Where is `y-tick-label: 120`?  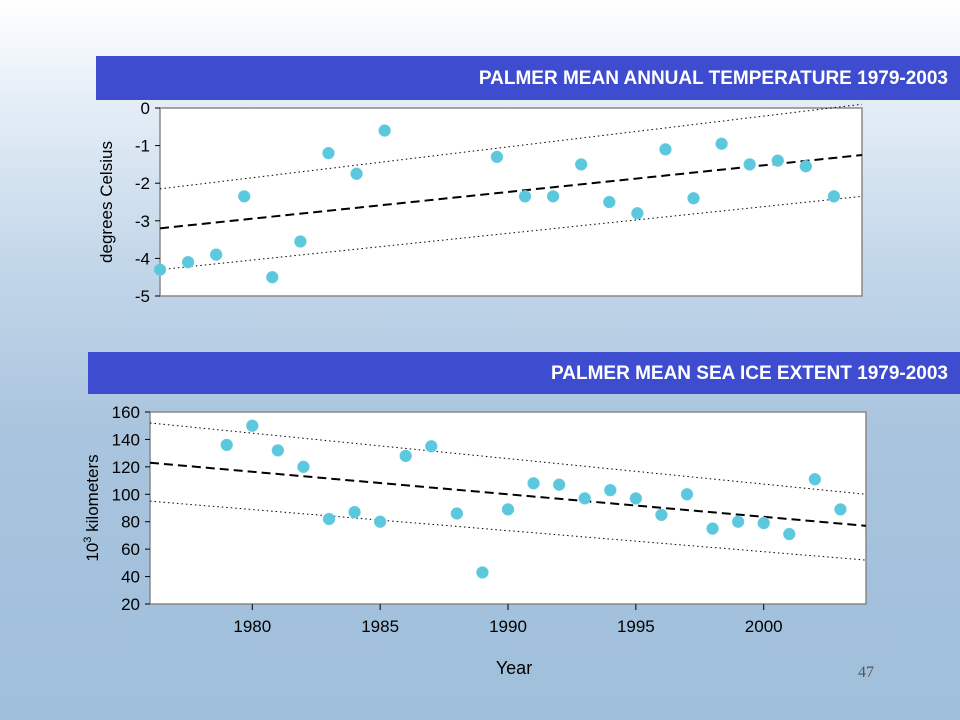 y-tick-label: 120 is located at coordinates (126, 467).